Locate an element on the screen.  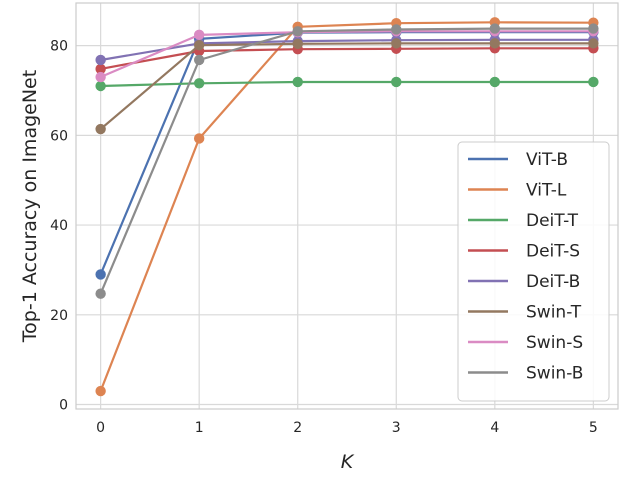
legend-label: ViT-L is located at coordinates (546, 191).